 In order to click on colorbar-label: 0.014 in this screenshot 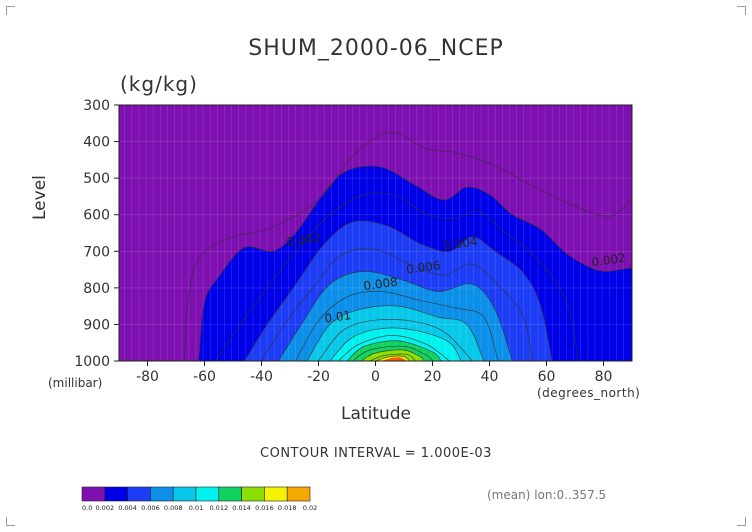, I will do `click(241, 508)`.